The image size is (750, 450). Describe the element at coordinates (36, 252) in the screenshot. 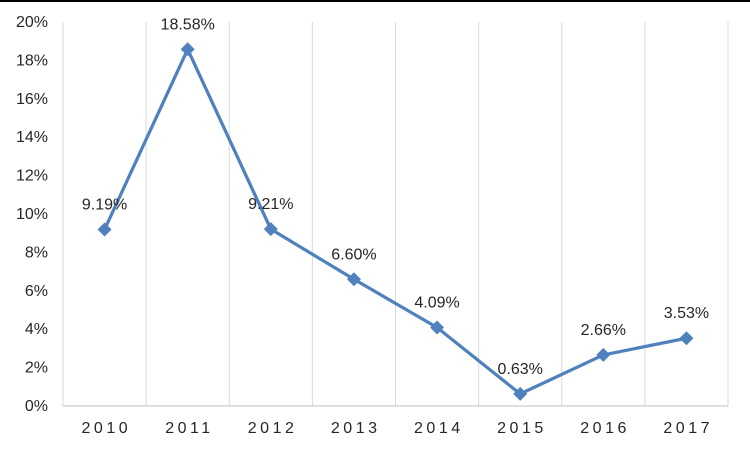

I see `y-tick-label: 8%` at that location.